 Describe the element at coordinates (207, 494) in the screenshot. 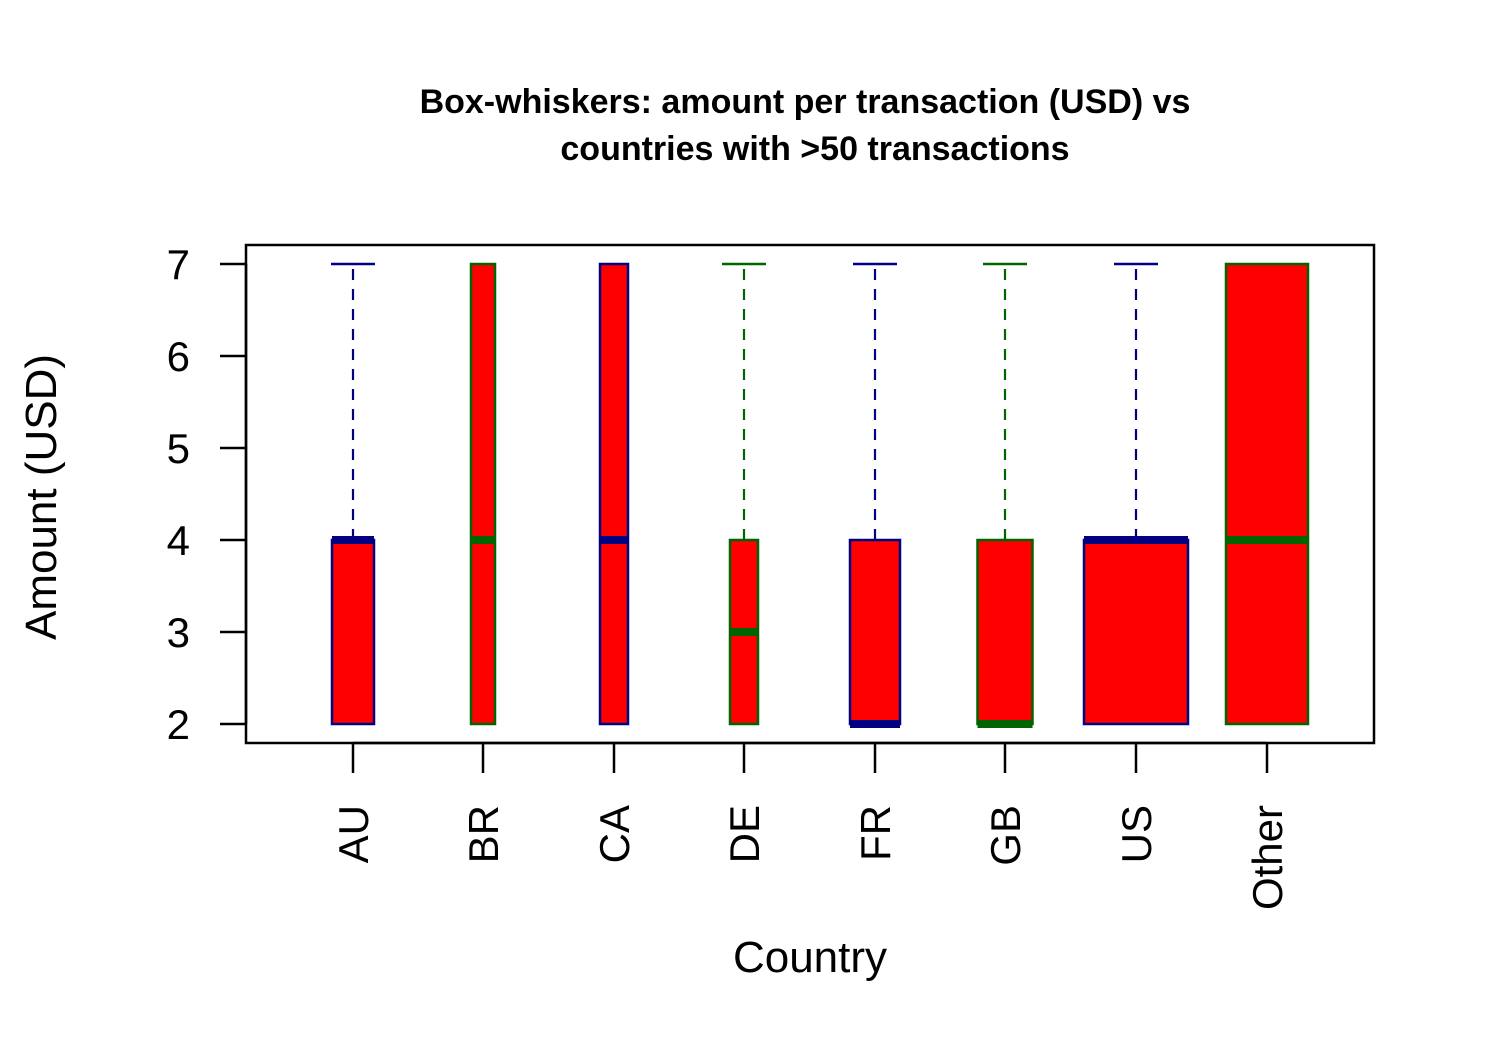

I see `y-axis: 2 3 4 5 6 7` at that location.